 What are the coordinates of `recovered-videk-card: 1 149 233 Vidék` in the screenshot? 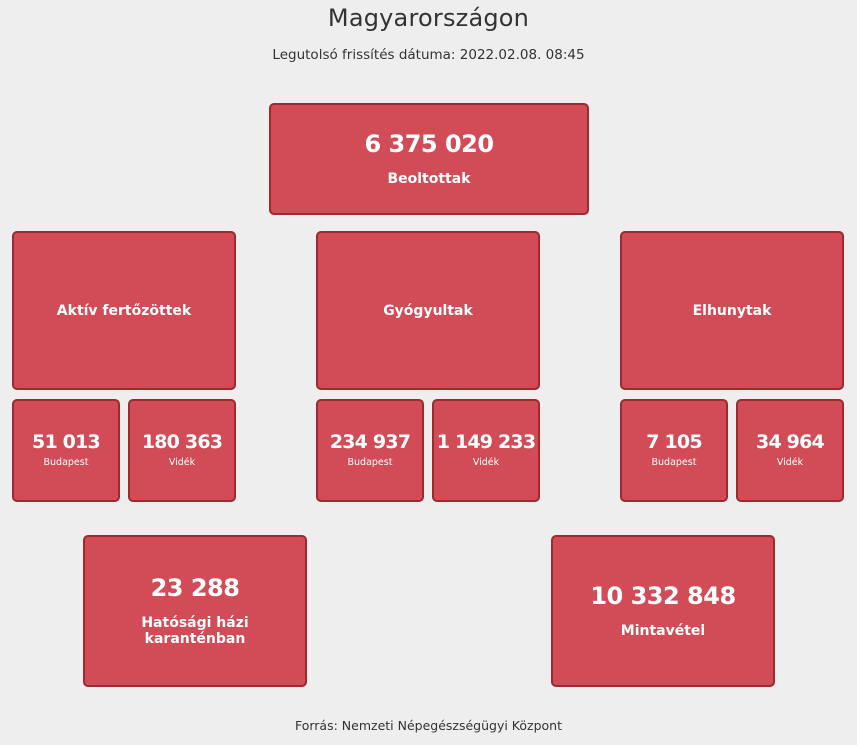 It's located at (486, 450).